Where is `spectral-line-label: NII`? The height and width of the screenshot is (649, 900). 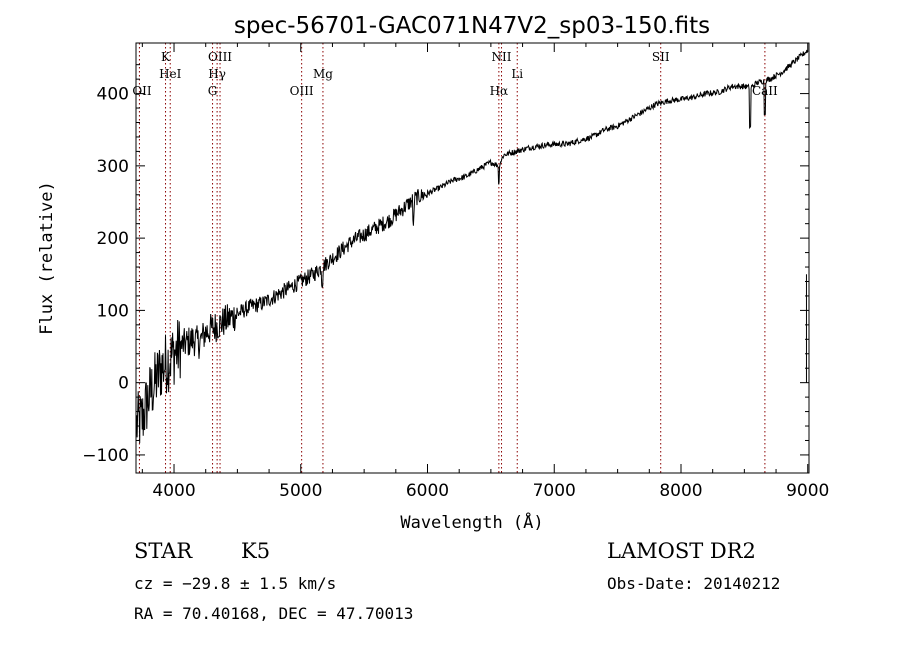 spectral-line-label: NII is located at coordinates (502, 57).